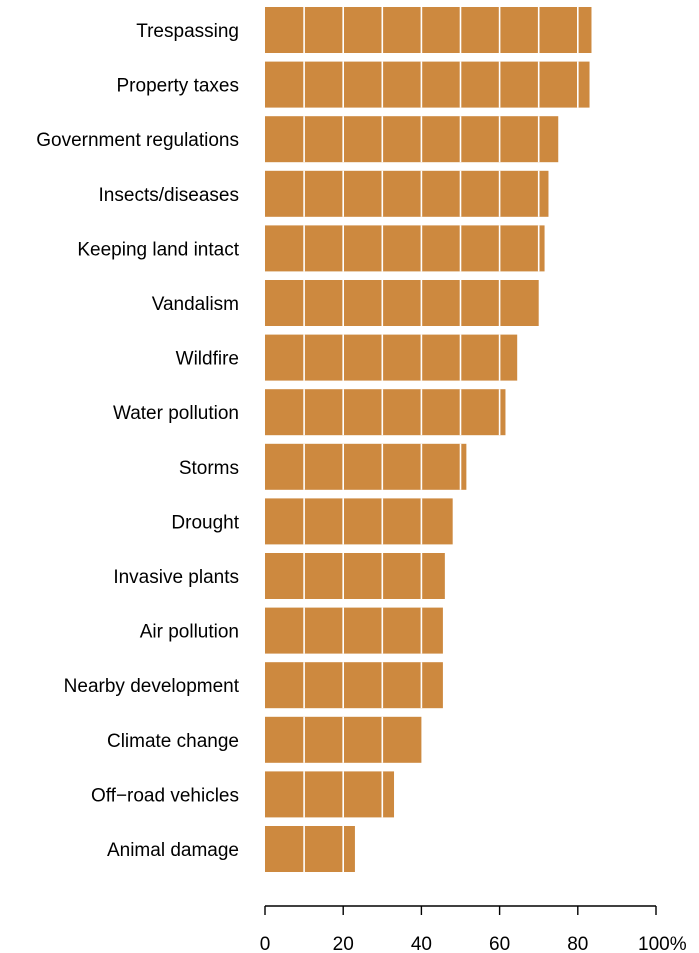 The height and width of the screenshot is (953, 699). I want to click on category-label: Invasive plants, so click(176, 577).